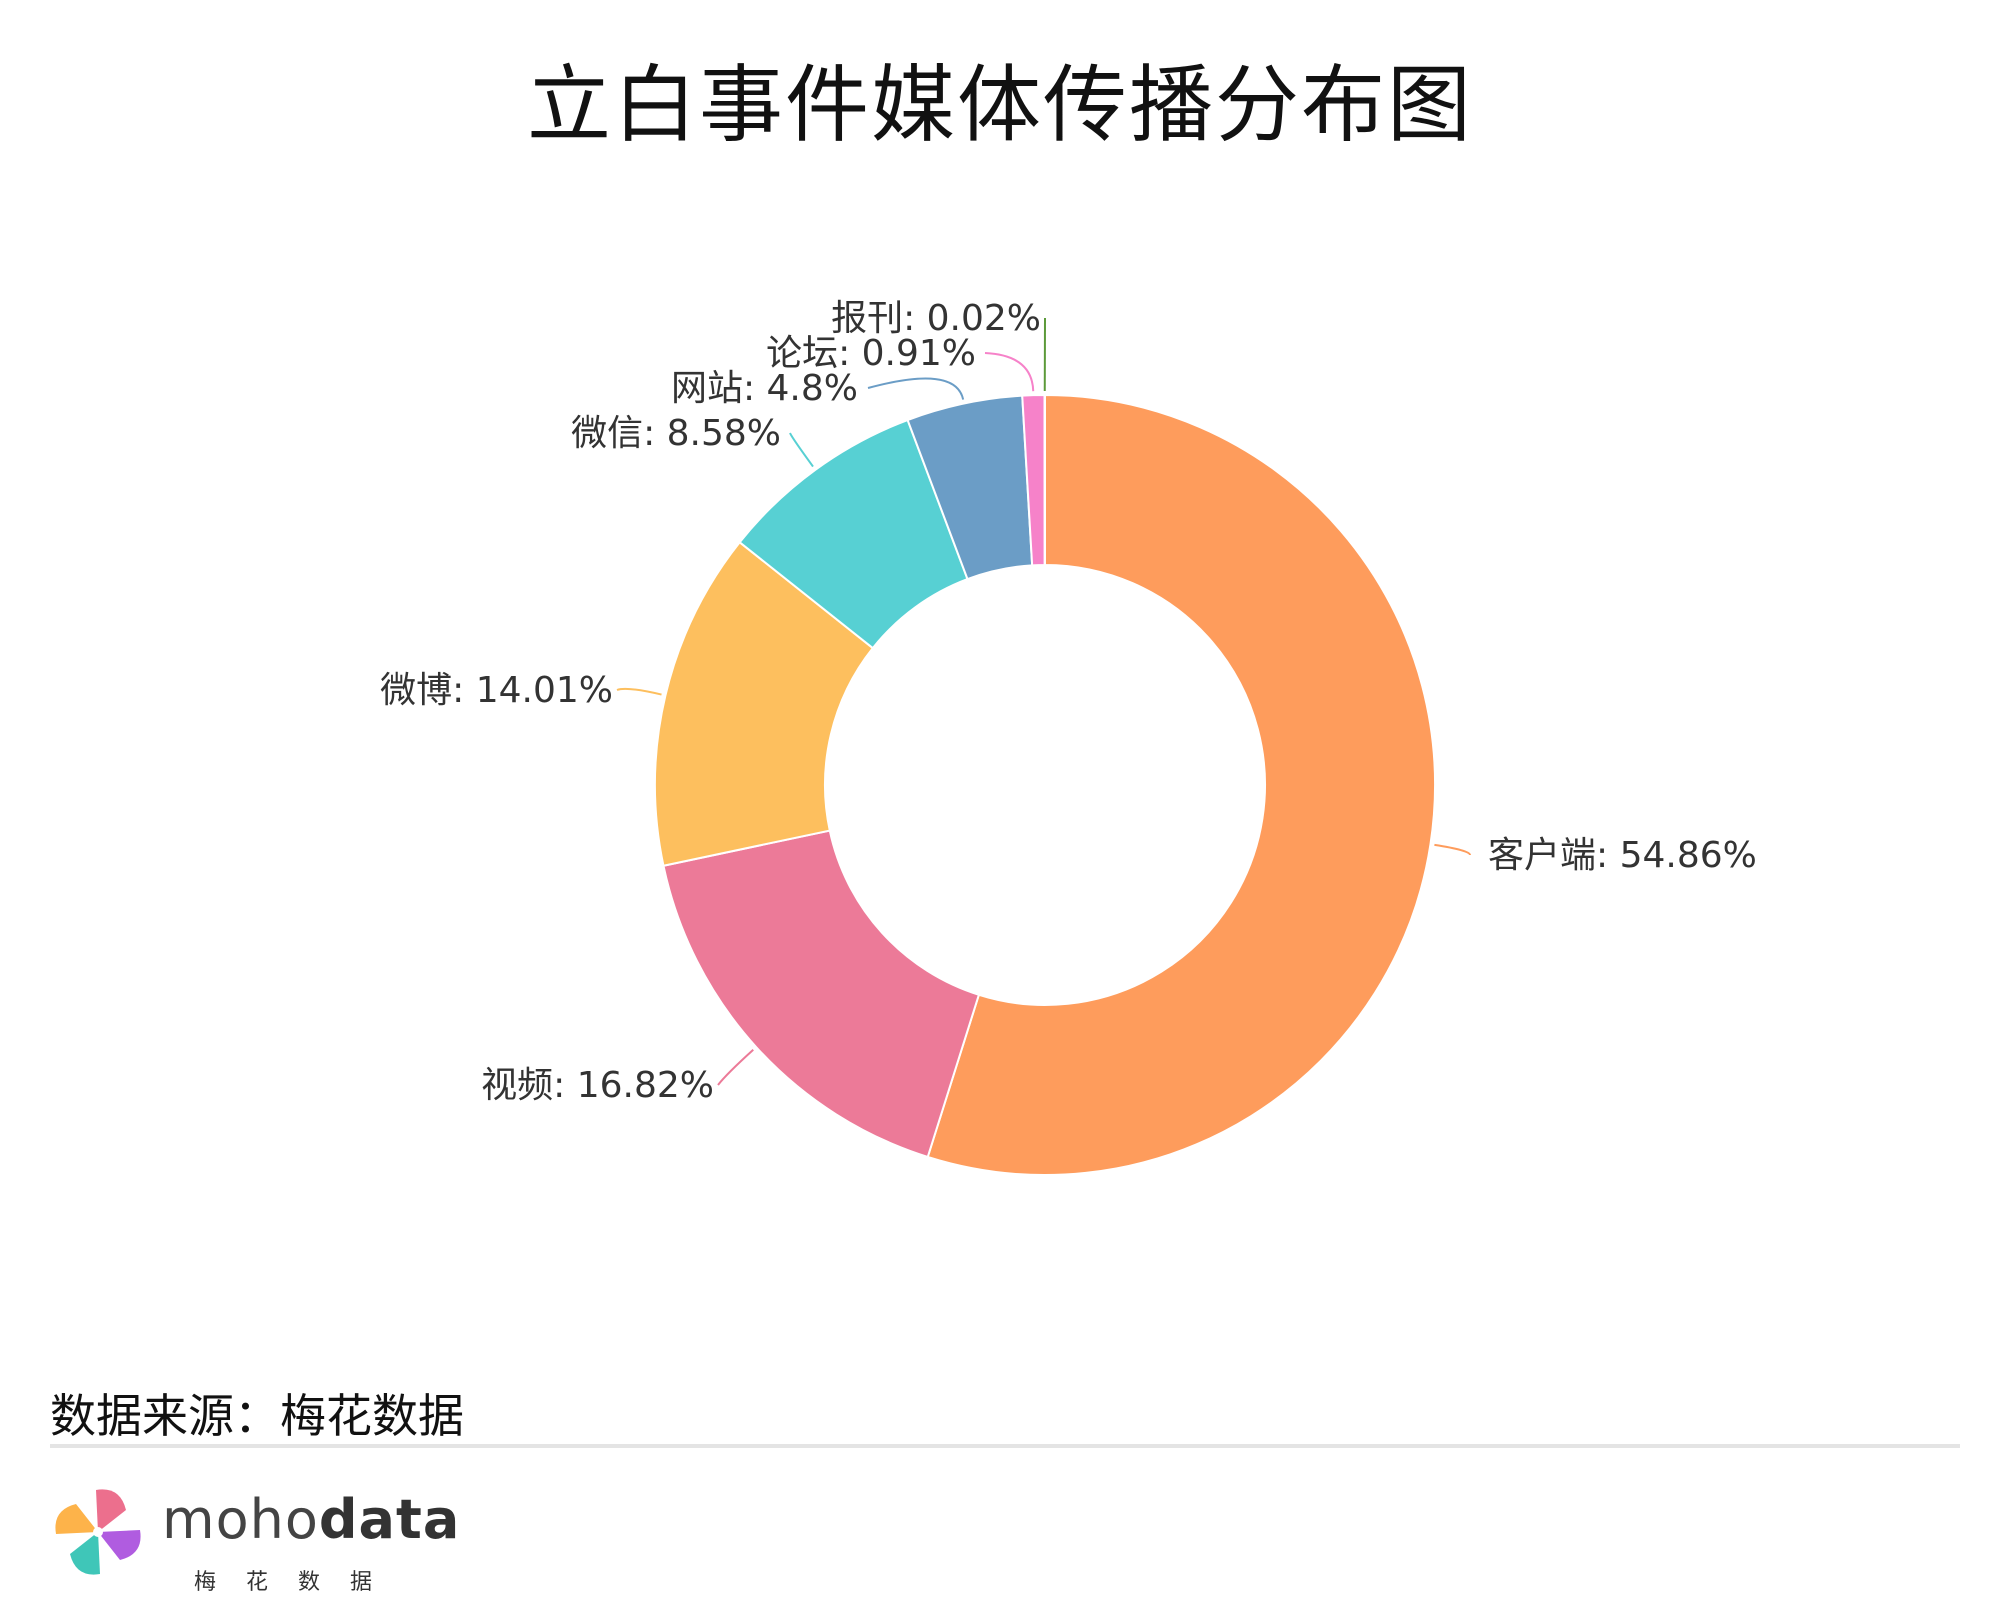 Image resolution: width=2000 pixels, height=1600 pixels. What do you see at coordinates (936, 318) in the screenshot?
I see `slice-label-6: 报刊: 0.02%` at bounding box center [936, 318].